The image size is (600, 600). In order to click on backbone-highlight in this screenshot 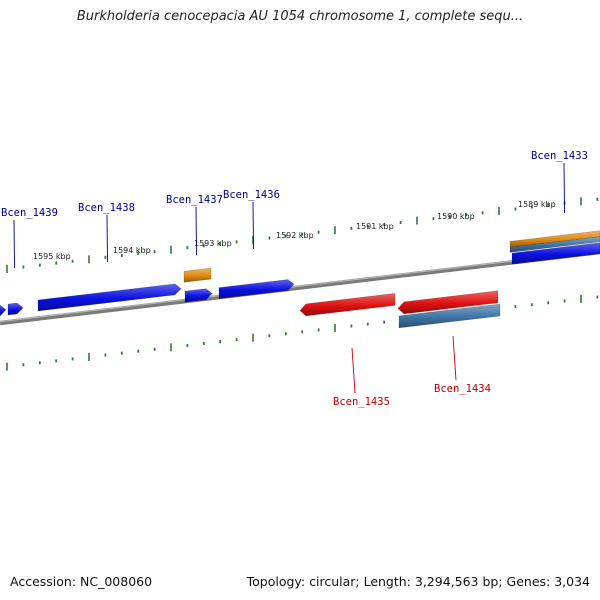, I will do `click(300, 286)`.